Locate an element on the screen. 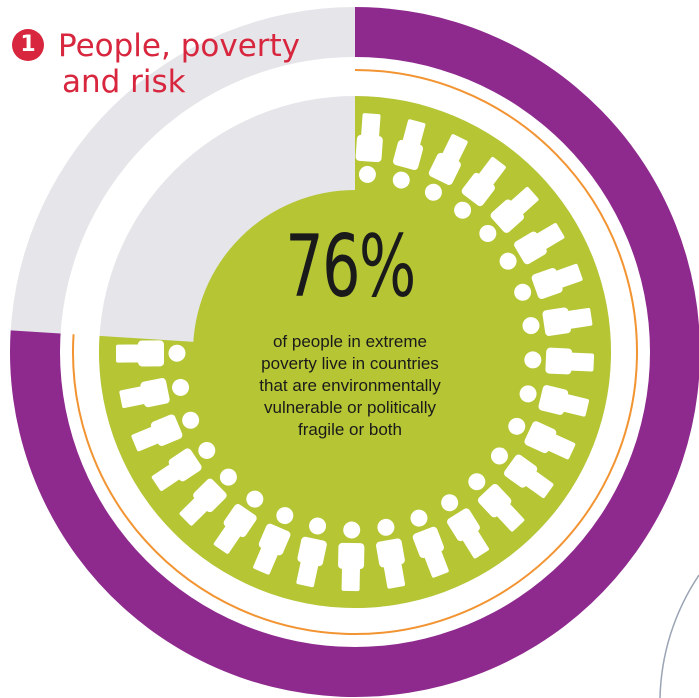  title-text-1: People, poverty is located at coordinates (179, 46).